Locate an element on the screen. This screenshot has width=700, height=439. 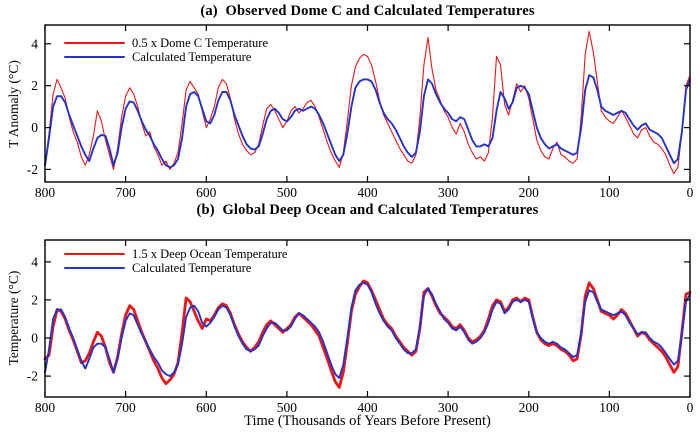
legend-label: 1.5 x Deep Ocean Temperature is located at coordinates (210, 254).